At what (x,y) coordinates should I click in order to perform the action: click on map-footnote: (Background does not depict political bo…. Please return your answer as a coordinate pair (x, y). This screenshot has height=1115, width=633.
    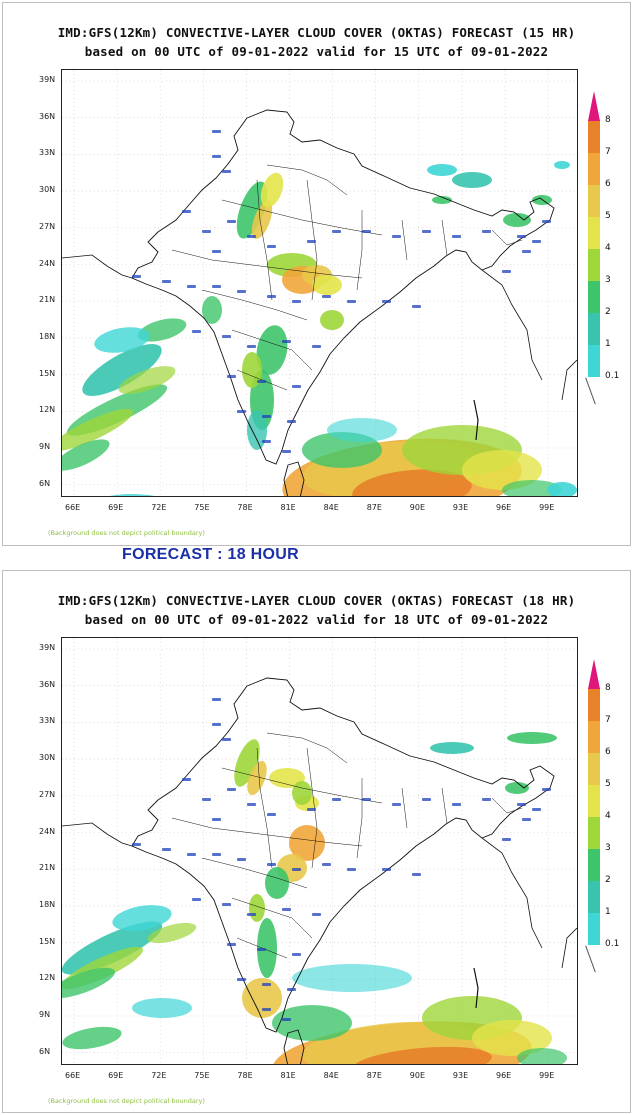
    Looking at the image, I should click on (126, 533).